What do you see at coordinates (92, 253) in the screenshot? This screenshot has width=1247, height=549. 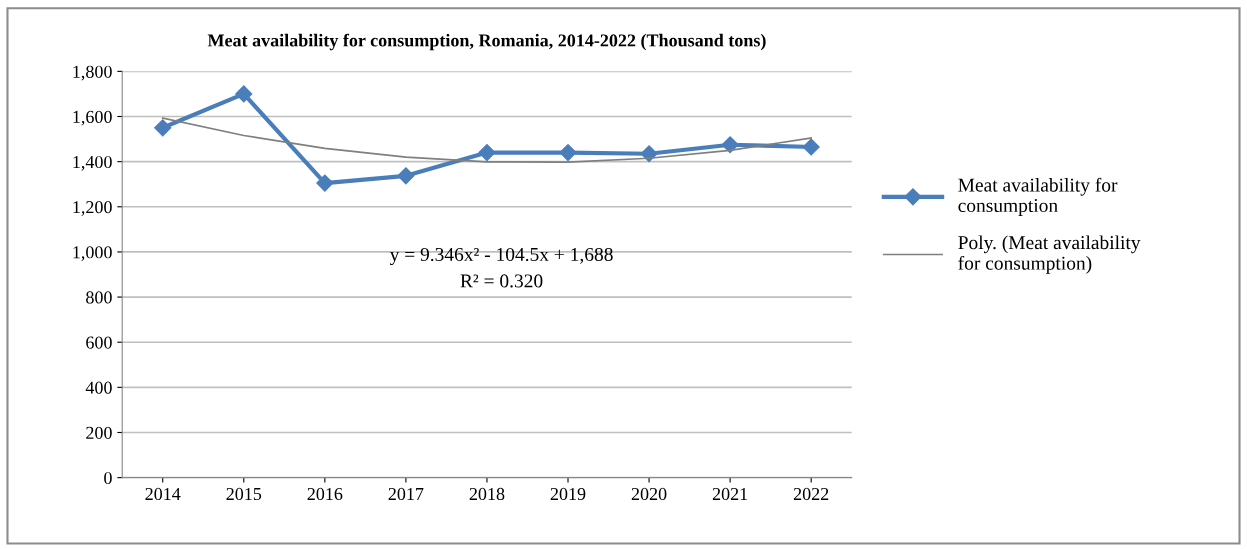 I see `y-tick-label: 1,000` at bounding box center [92, 253].